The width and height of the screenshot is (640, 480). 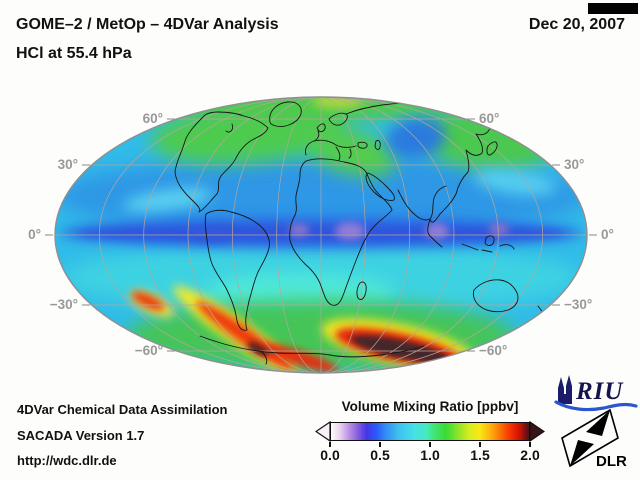 I want to click on plot-date: Dec 20, 2007, so click(x=576, y=24).